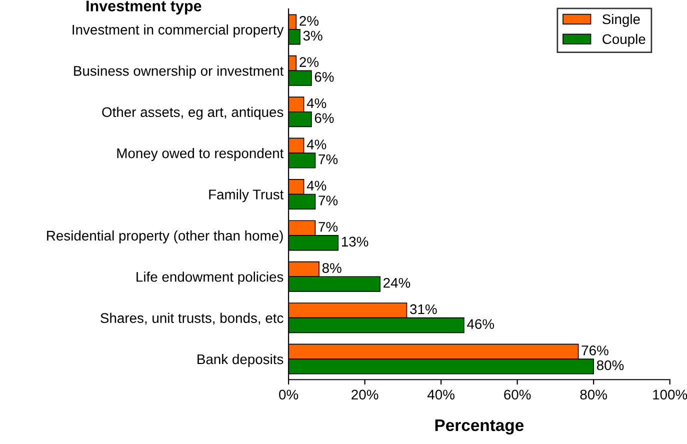  What do you see at coordinates (332, 268) in the screenshot?
I see `data-label: 8%` at bounding box center [332, 268].